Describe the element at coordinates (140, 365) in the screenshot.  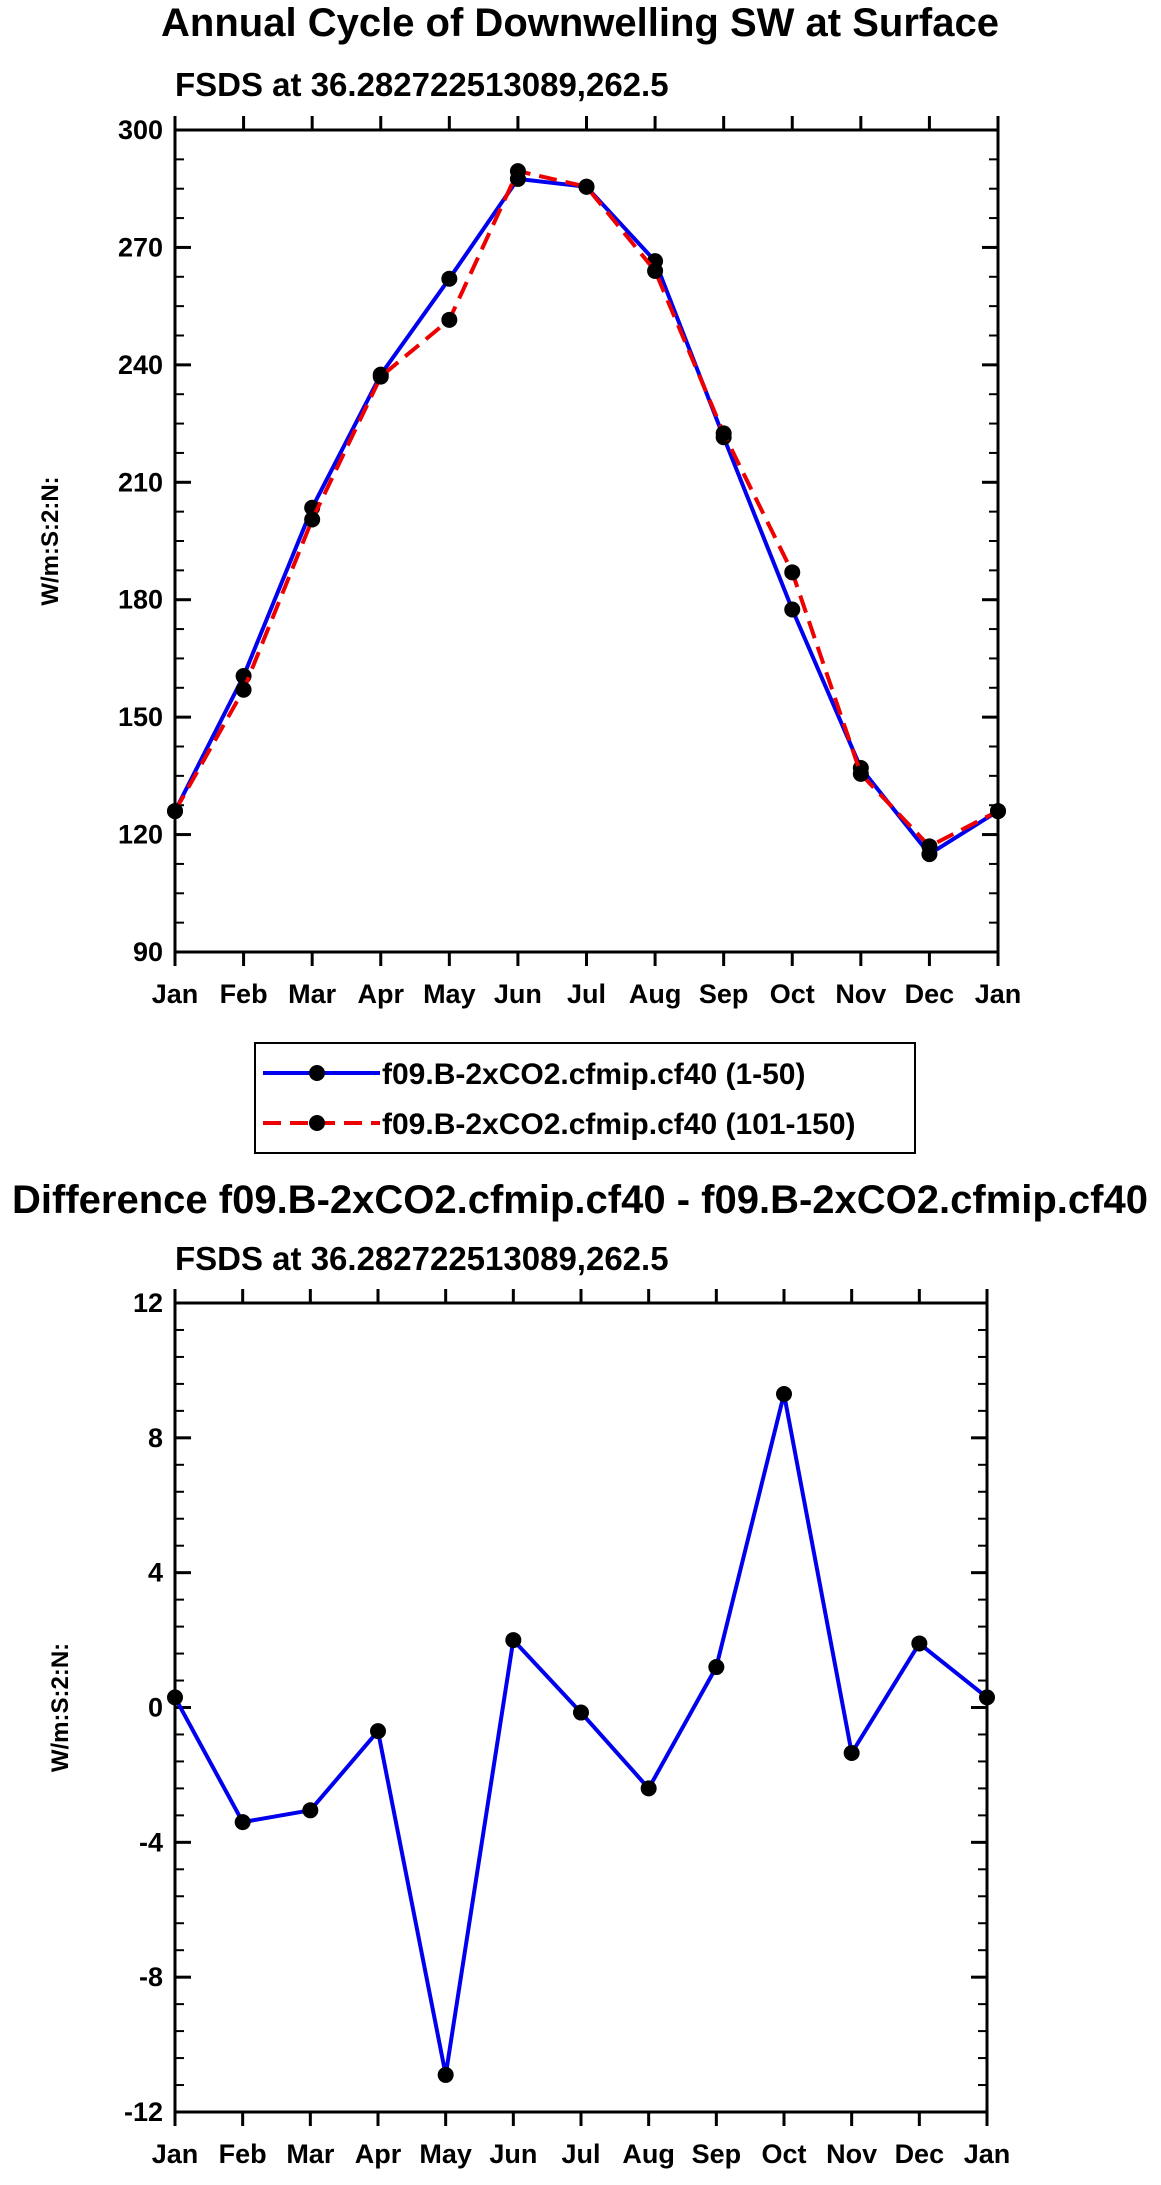
I see `y-tick-label: 240` at that location.